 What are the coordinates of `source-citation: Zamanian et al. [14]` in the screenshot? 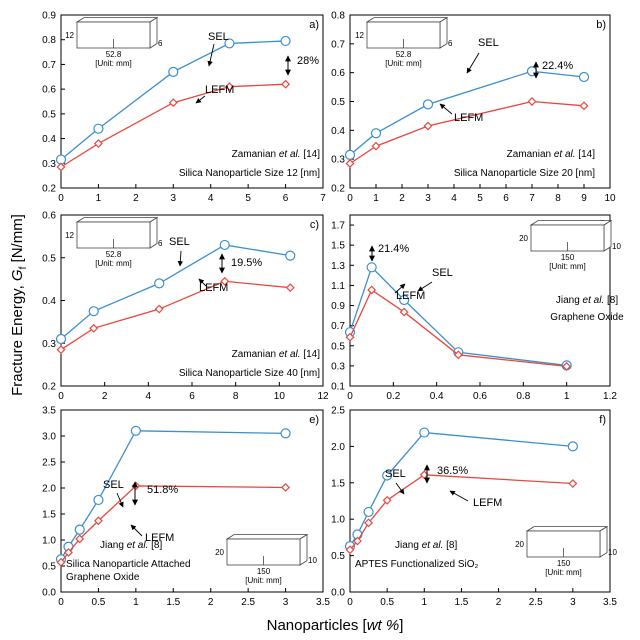 It's located at (276, 154).